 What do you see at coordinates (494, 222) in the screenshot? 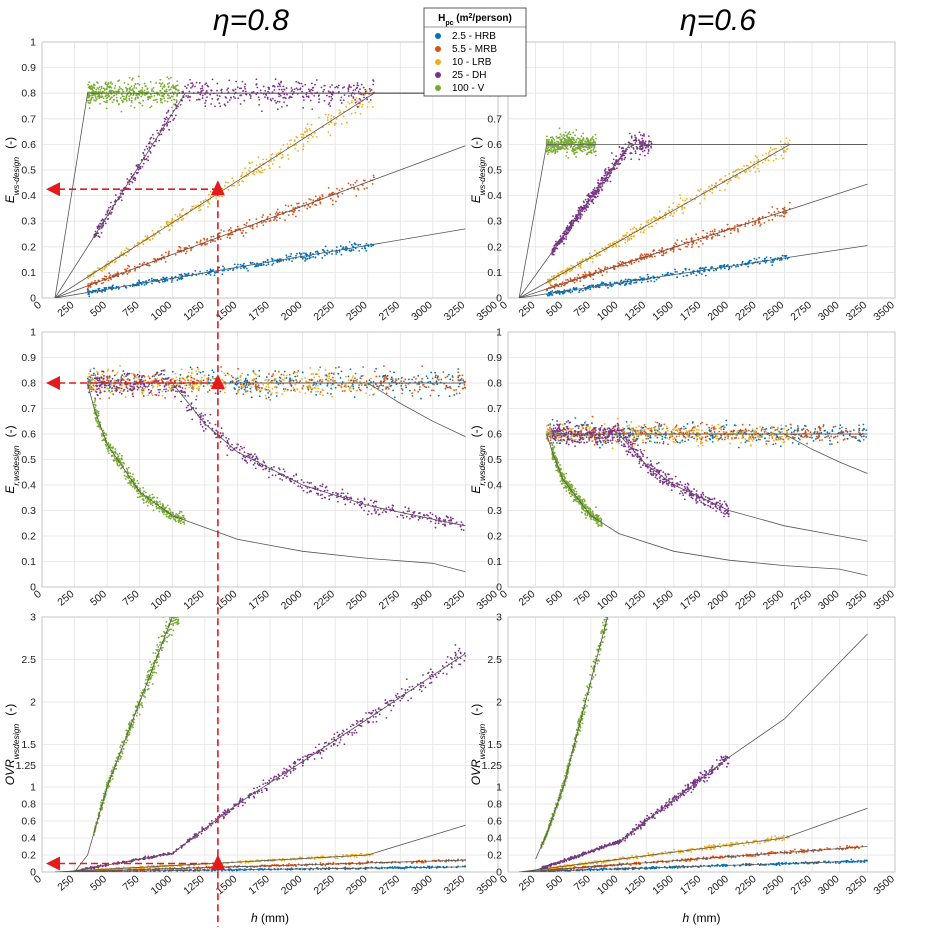
I see `y-tick-label: 0.3` at bounding box center [494, 222].